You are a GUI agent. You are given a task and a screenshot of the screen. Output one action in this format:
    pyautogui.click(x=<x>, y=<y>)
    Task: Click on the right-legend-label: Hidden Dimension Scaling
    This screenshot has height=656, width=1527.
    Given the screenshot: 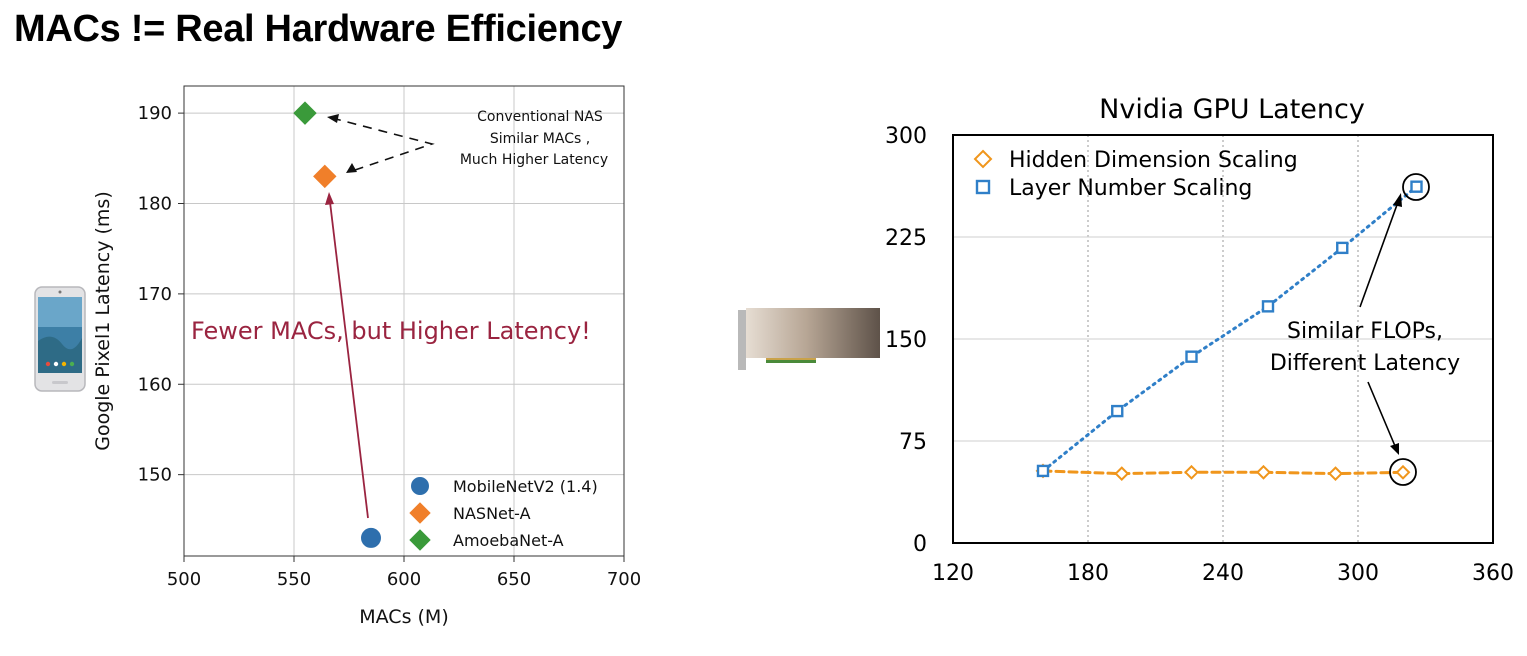 What is the action you would take?
    pyautogui.click(x=1153, y=160)
    